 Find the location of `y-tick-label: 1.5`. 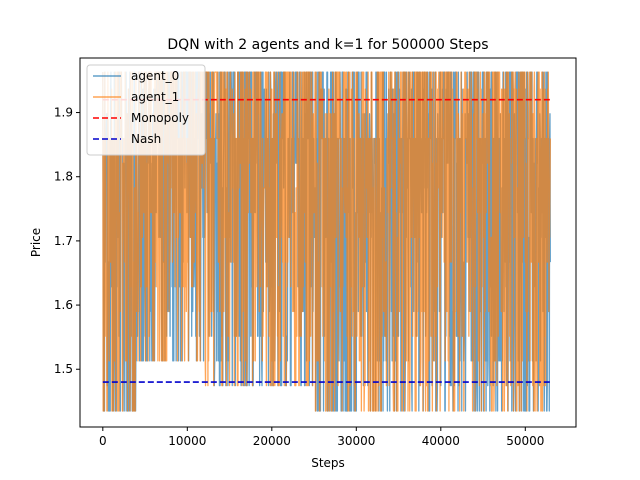

y-tick-label: 1.5 is located at coordinates (63, 369).